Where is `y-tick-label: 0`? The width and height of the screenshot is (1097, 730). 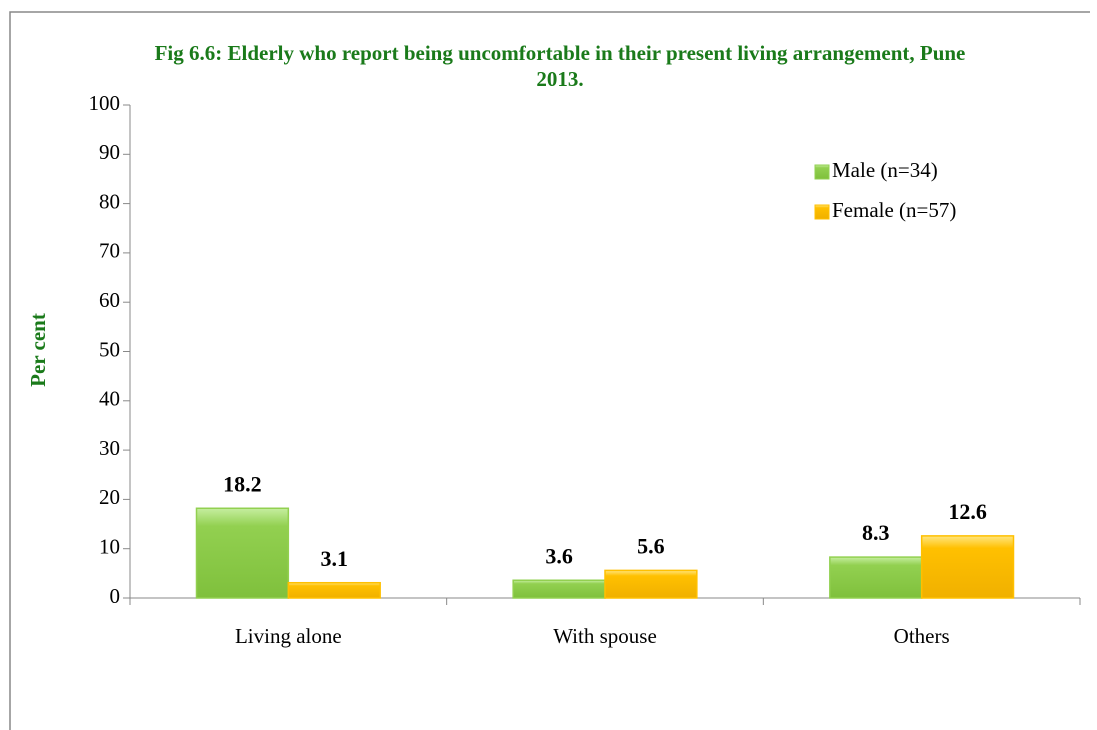
y-tick-label: 0 is located at coordinates (115, 596).